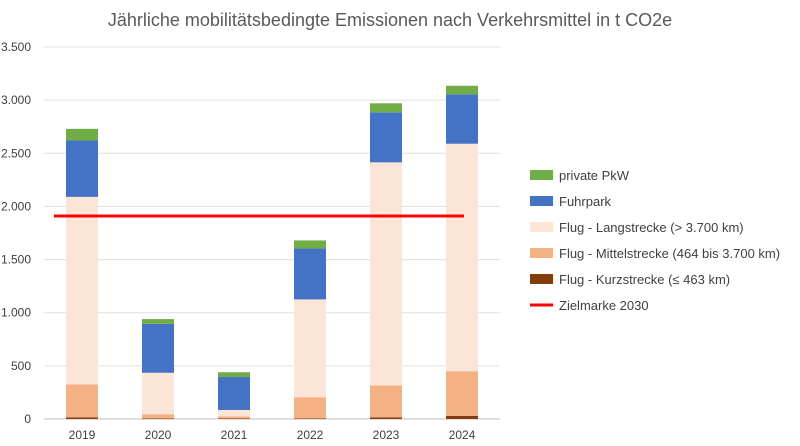 The height and width of the screenshot is (446, 800). Describe the element at coordinates (16, 153) in the screenshot. I see `y-tick-label: 2.500` at that location.